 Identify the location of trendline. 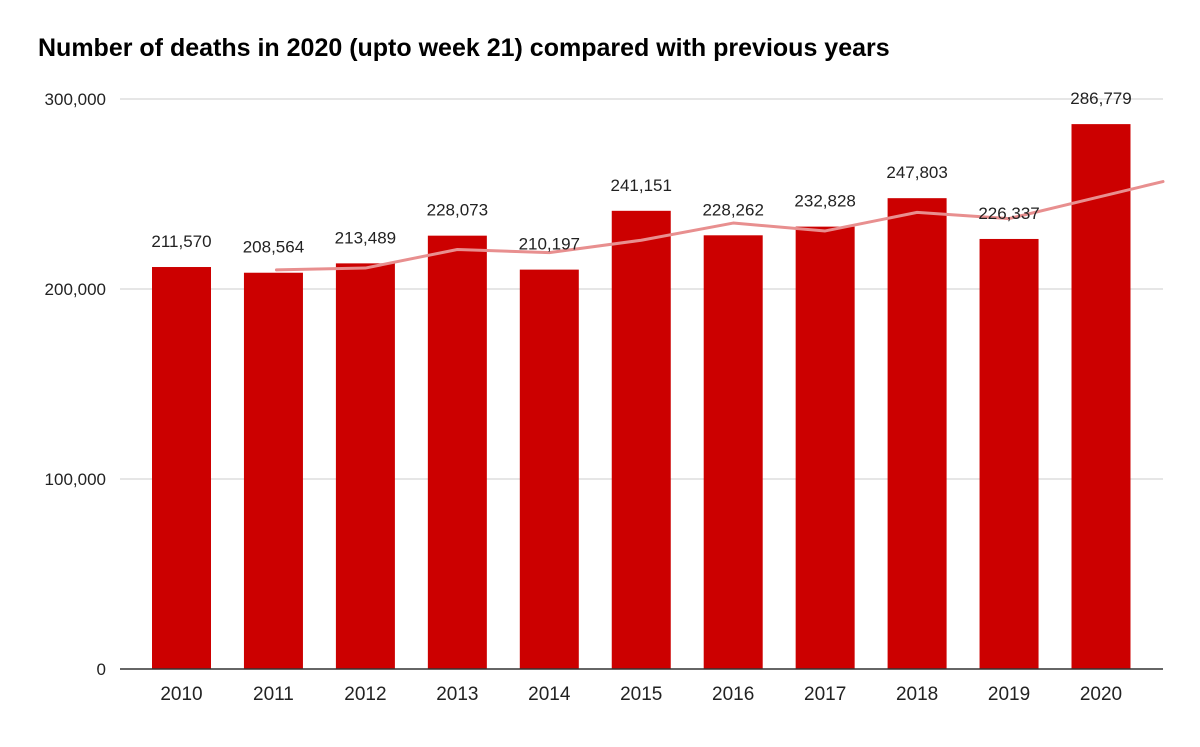
(719, 226).